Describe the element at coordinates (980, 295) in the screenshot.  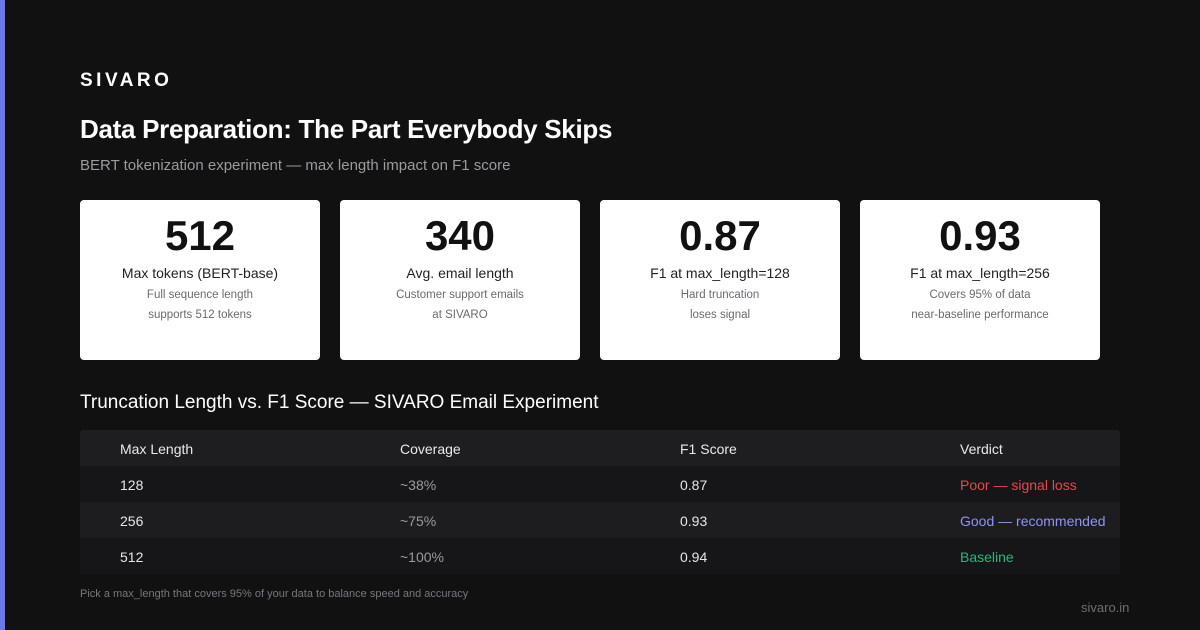
I see `stat-description: Covers 95% of data` at that location.